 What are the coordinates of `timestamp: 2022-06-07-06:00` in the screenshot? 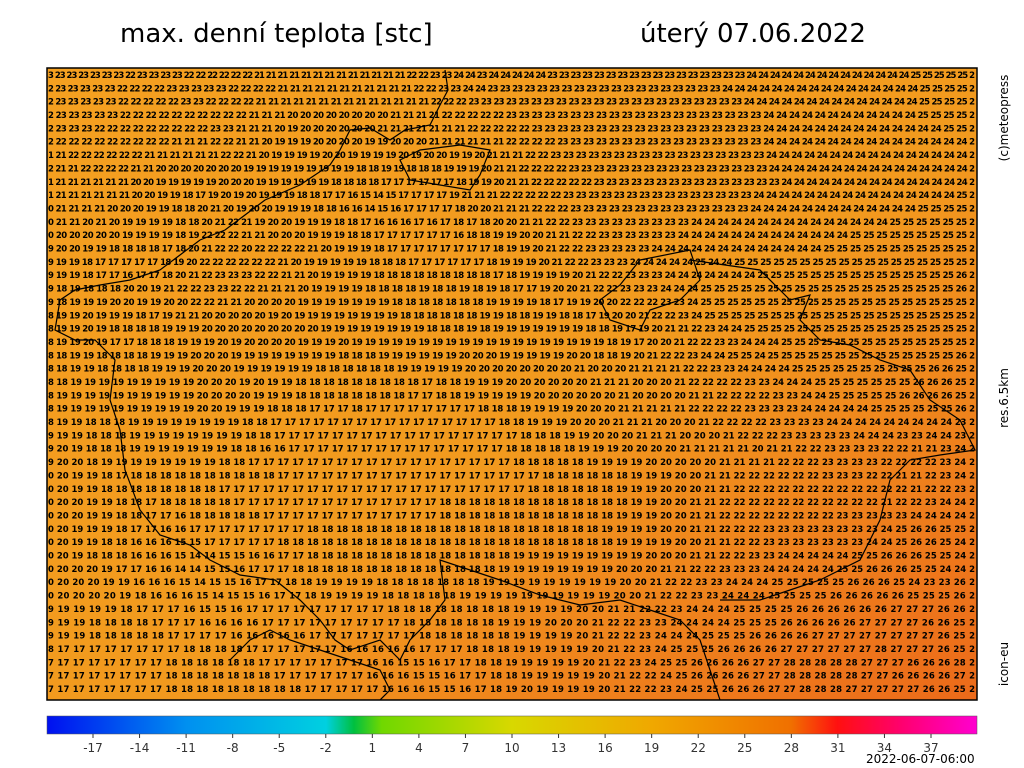 It's located at (920, 759).